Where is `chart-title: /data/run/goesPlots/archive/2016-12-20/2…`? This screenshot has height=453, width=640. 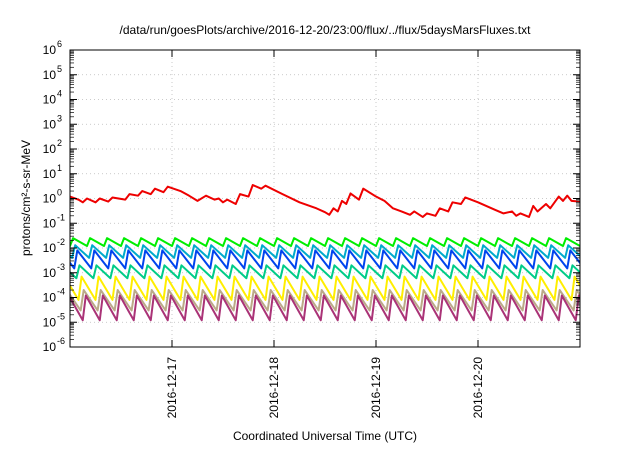
chart-title: /data/run/goesPlots/archive/2016-12-20/2… is located at coordinates (326, 30).